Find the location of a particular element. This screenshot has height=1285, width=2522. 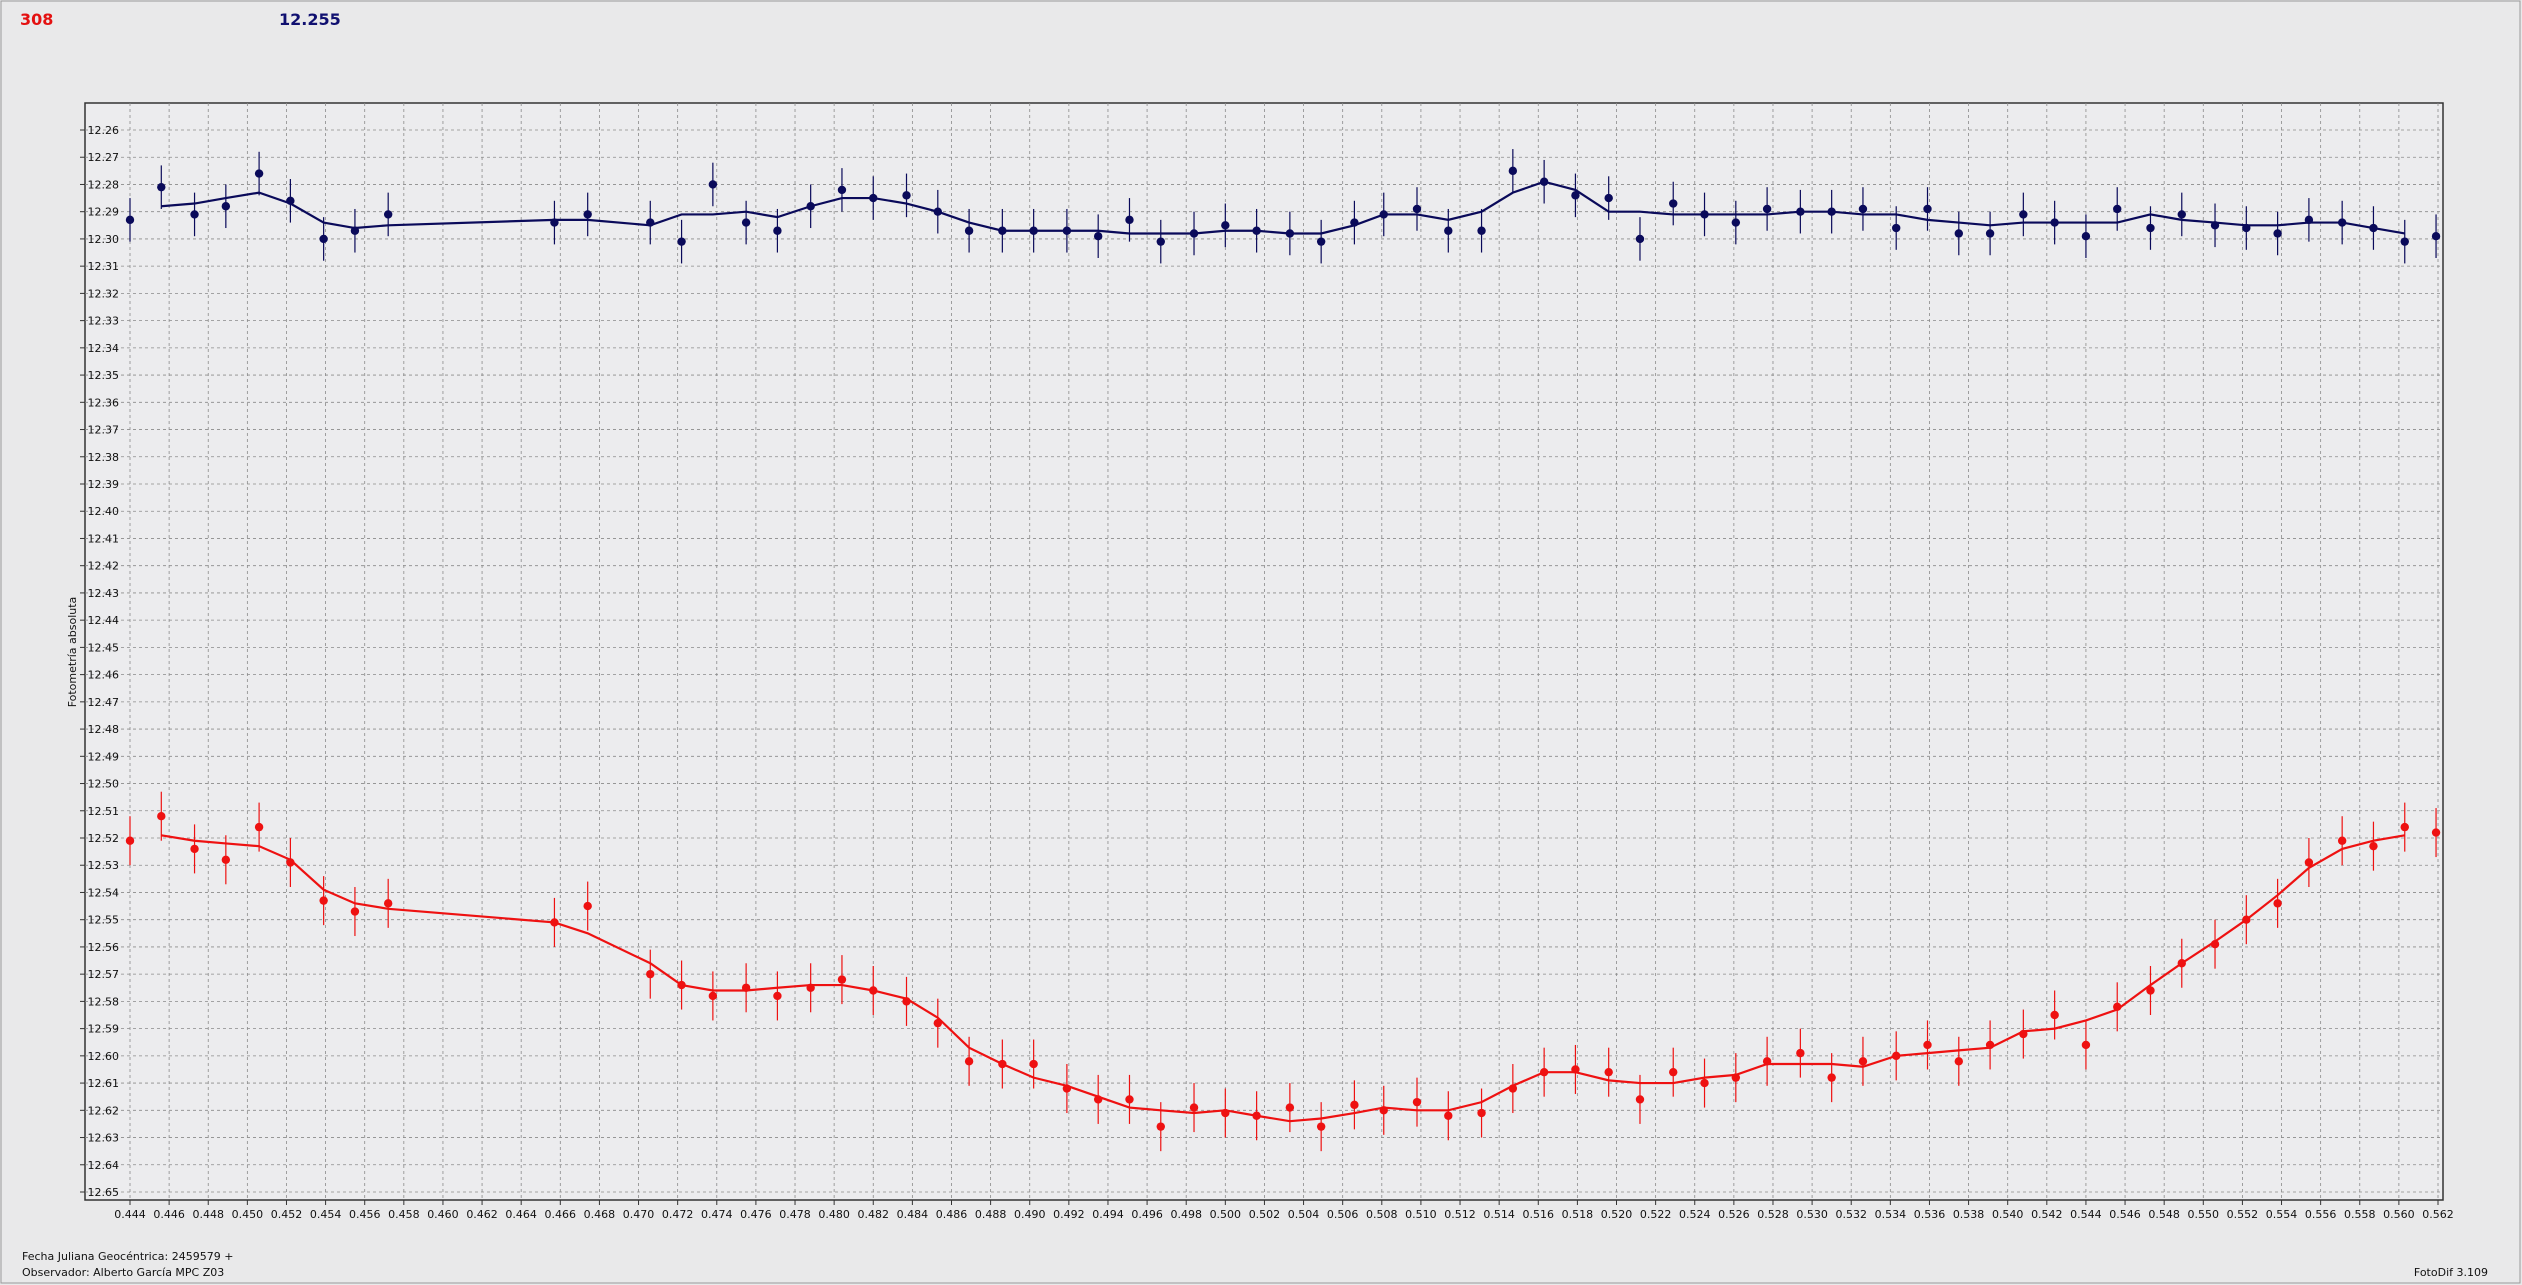

x-tick-label: 0.544 is located at coordinates (2086, 1214).